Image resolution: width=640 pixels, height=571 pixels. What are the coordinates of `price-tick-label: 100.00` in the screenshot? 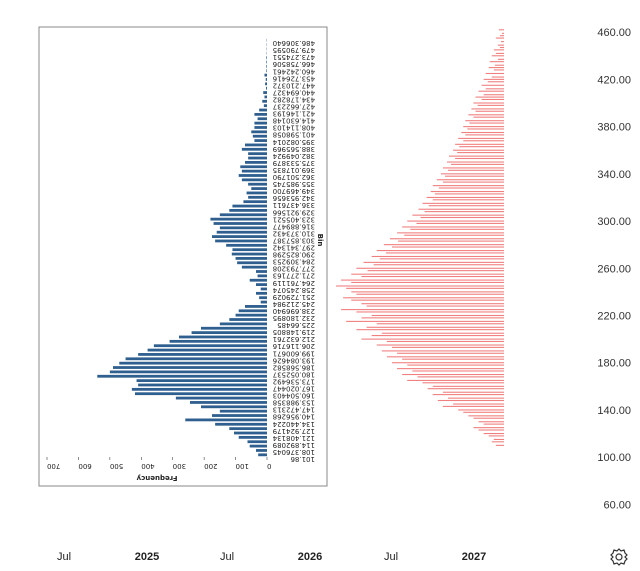 It's located at (614, 458).